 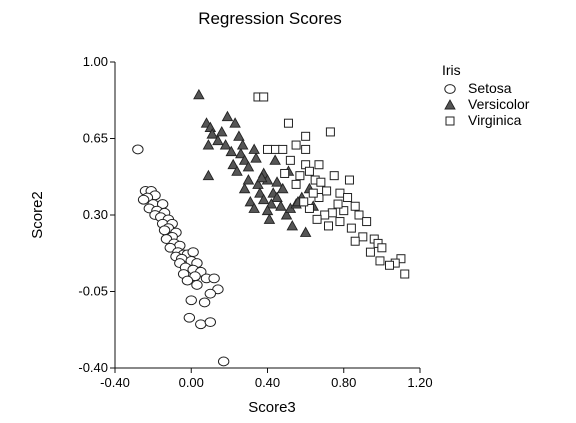 What do you see at coordinates (450, 121) in the screenshot?
I see `legend-virginica-marker` at bounding box center [450, 121].